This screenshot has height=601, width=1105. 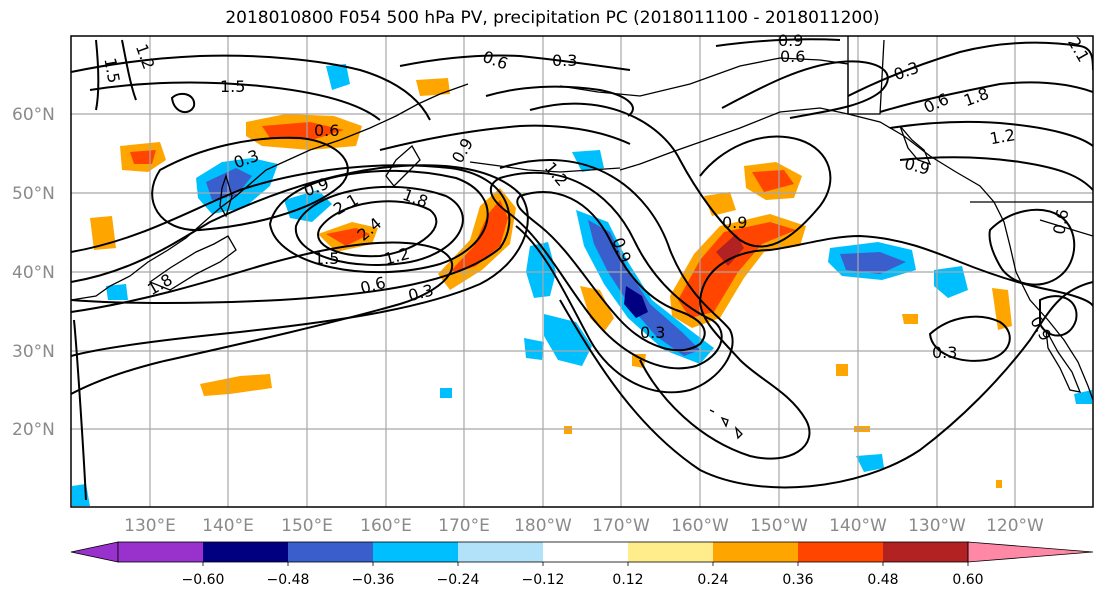 What do you see at coordinates (779, 526) in the screenshot?
I see `lon-label: 150°W` at bounding box center [779, 526].